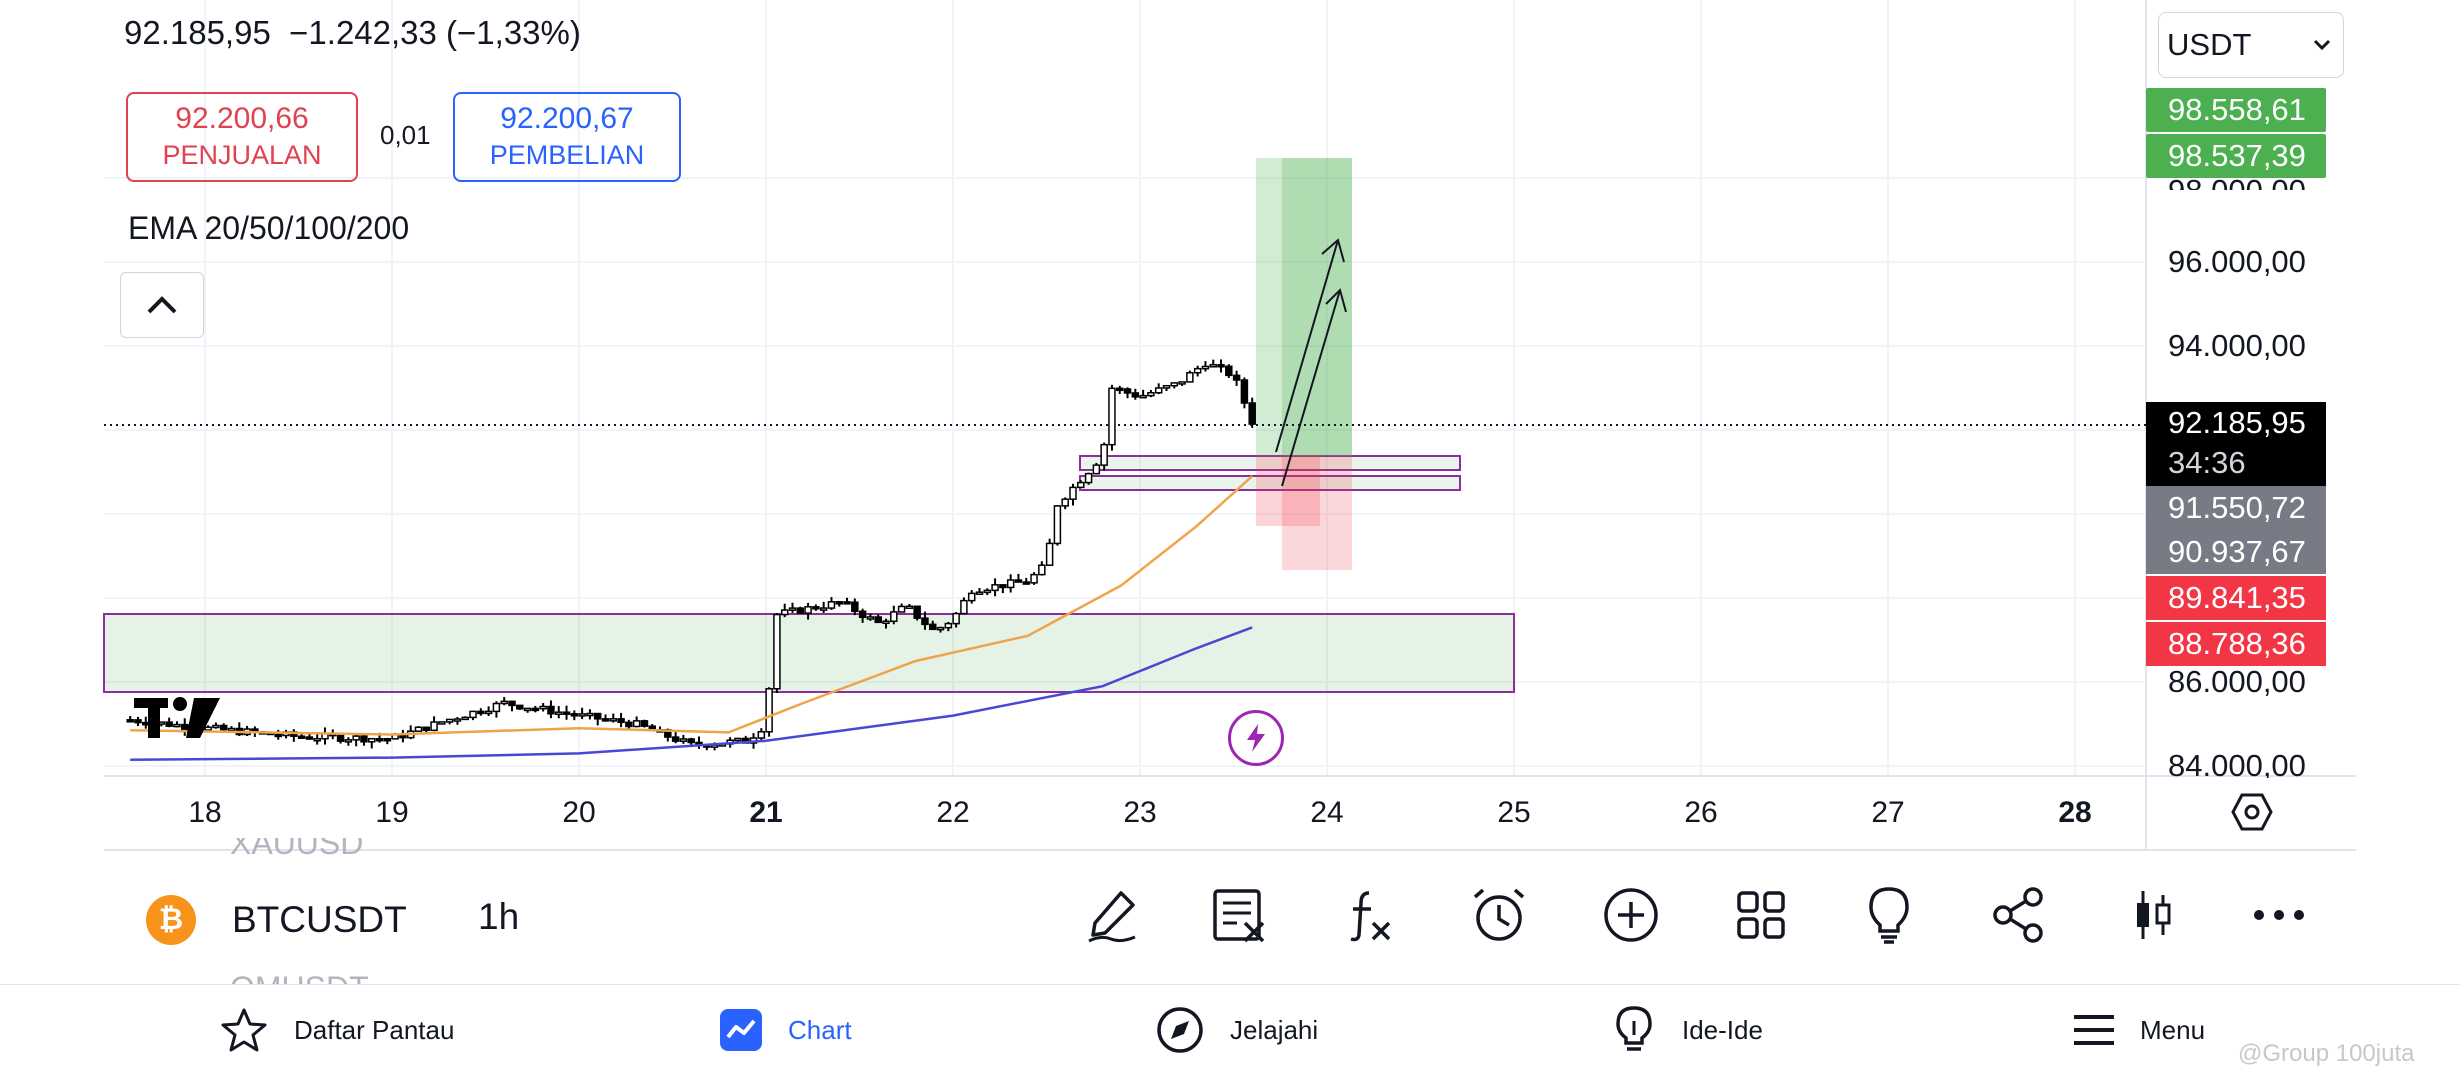 This screenshot has height=1080, width=2460. Describe the element at coordinates (242, 137) in the screenshot. I see `sell-button: 92.200,66 PENJUALAN` at that location.